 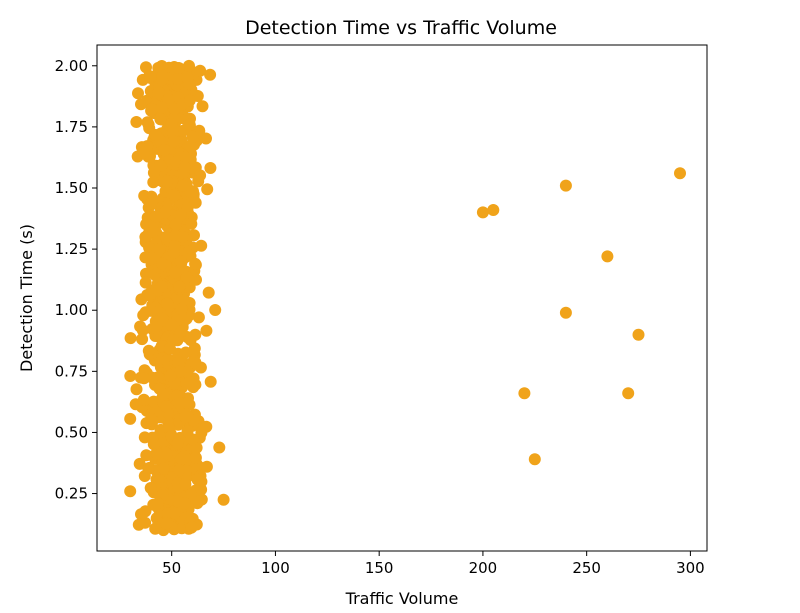 I want to click on x-tick-label: 50, so click(x=171, y=568).